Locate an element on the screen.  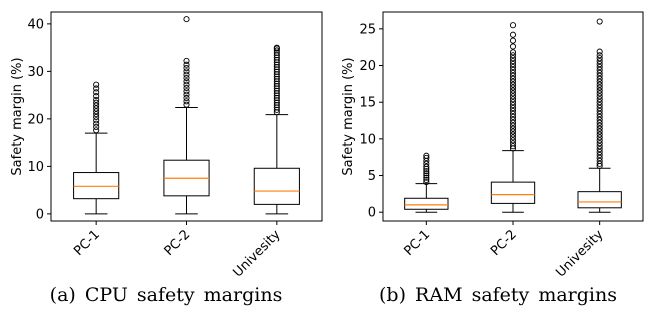
cpu-chart-caption: (a) CPU safety margins is located at coordinates (166, 295).